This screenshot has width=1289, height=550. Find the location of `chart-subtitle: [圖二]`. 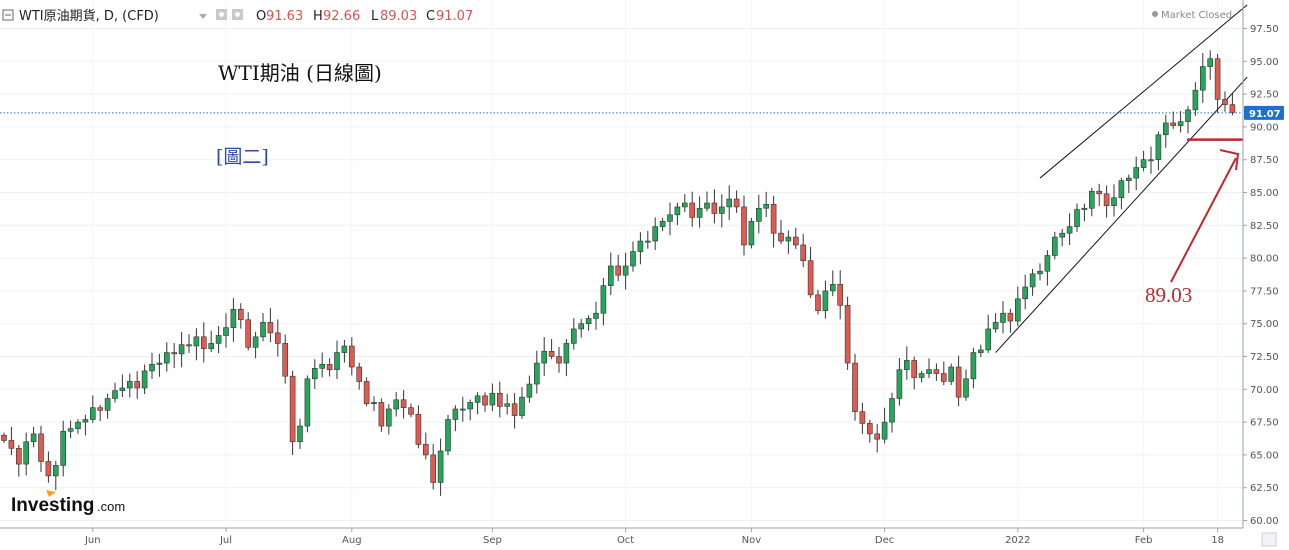

chart-subtitle: [圖二] is located at coordinates (242, 157).